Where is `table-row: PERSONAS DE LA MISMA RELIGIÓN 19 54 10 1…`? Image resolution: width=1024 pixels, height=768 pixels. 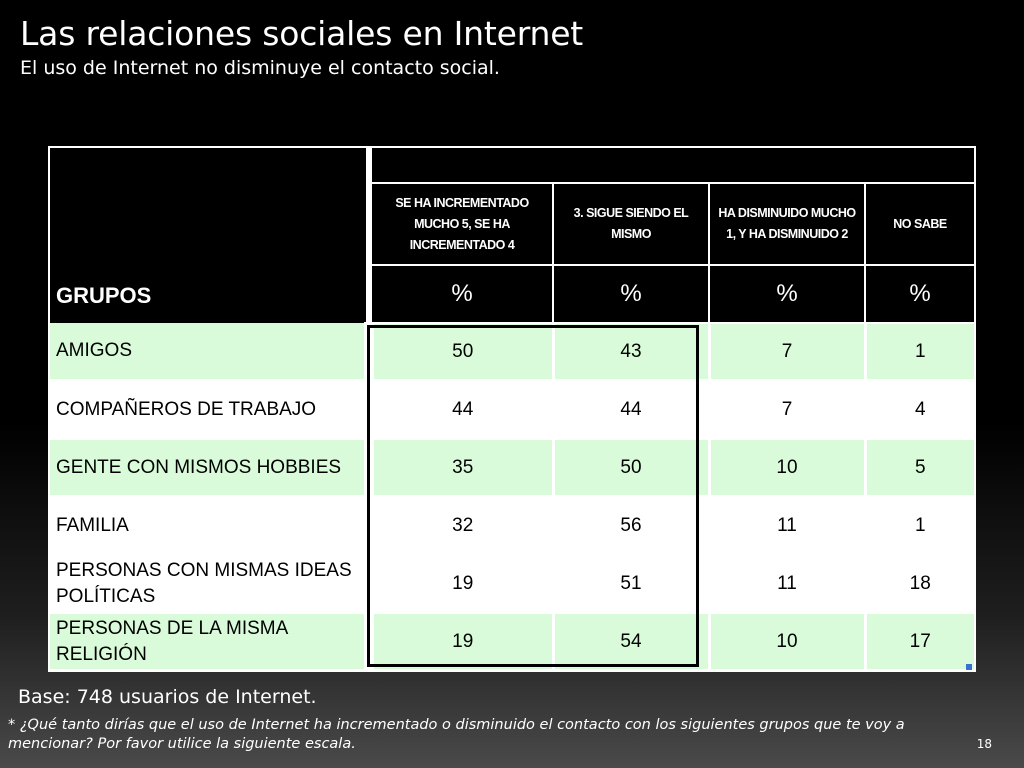
table-row: PERSONAS DE LA MISMA RELIGIÓN 19 54 10 1… is located at coordinates (512, 642).